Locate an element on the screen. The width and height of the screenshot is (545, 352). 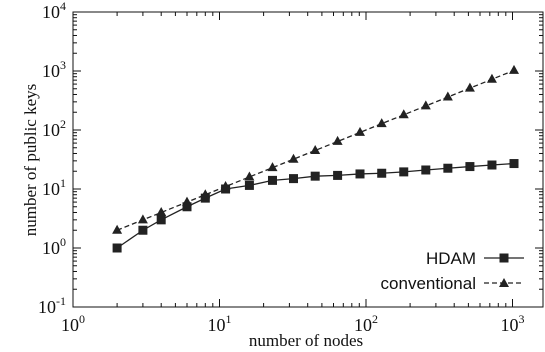
y-tick-label: 10² is located at coordinates (54, 128).